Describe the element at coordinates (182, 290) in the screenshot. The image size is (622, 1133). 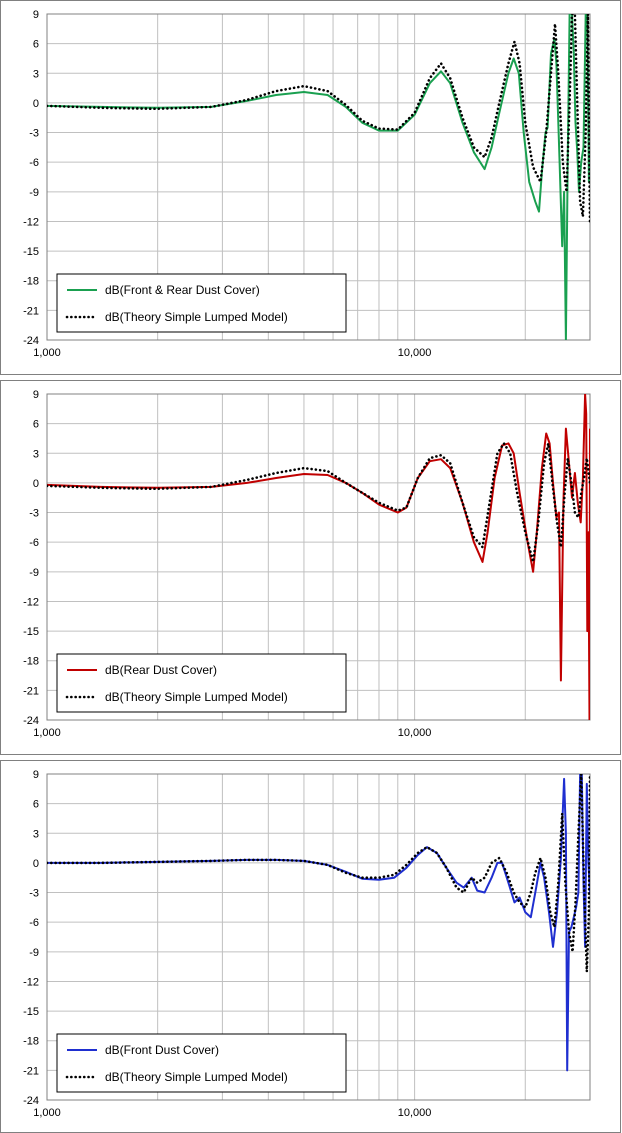
I see `legend-label: dB(Front & Rear Dust Cover)` at that location.